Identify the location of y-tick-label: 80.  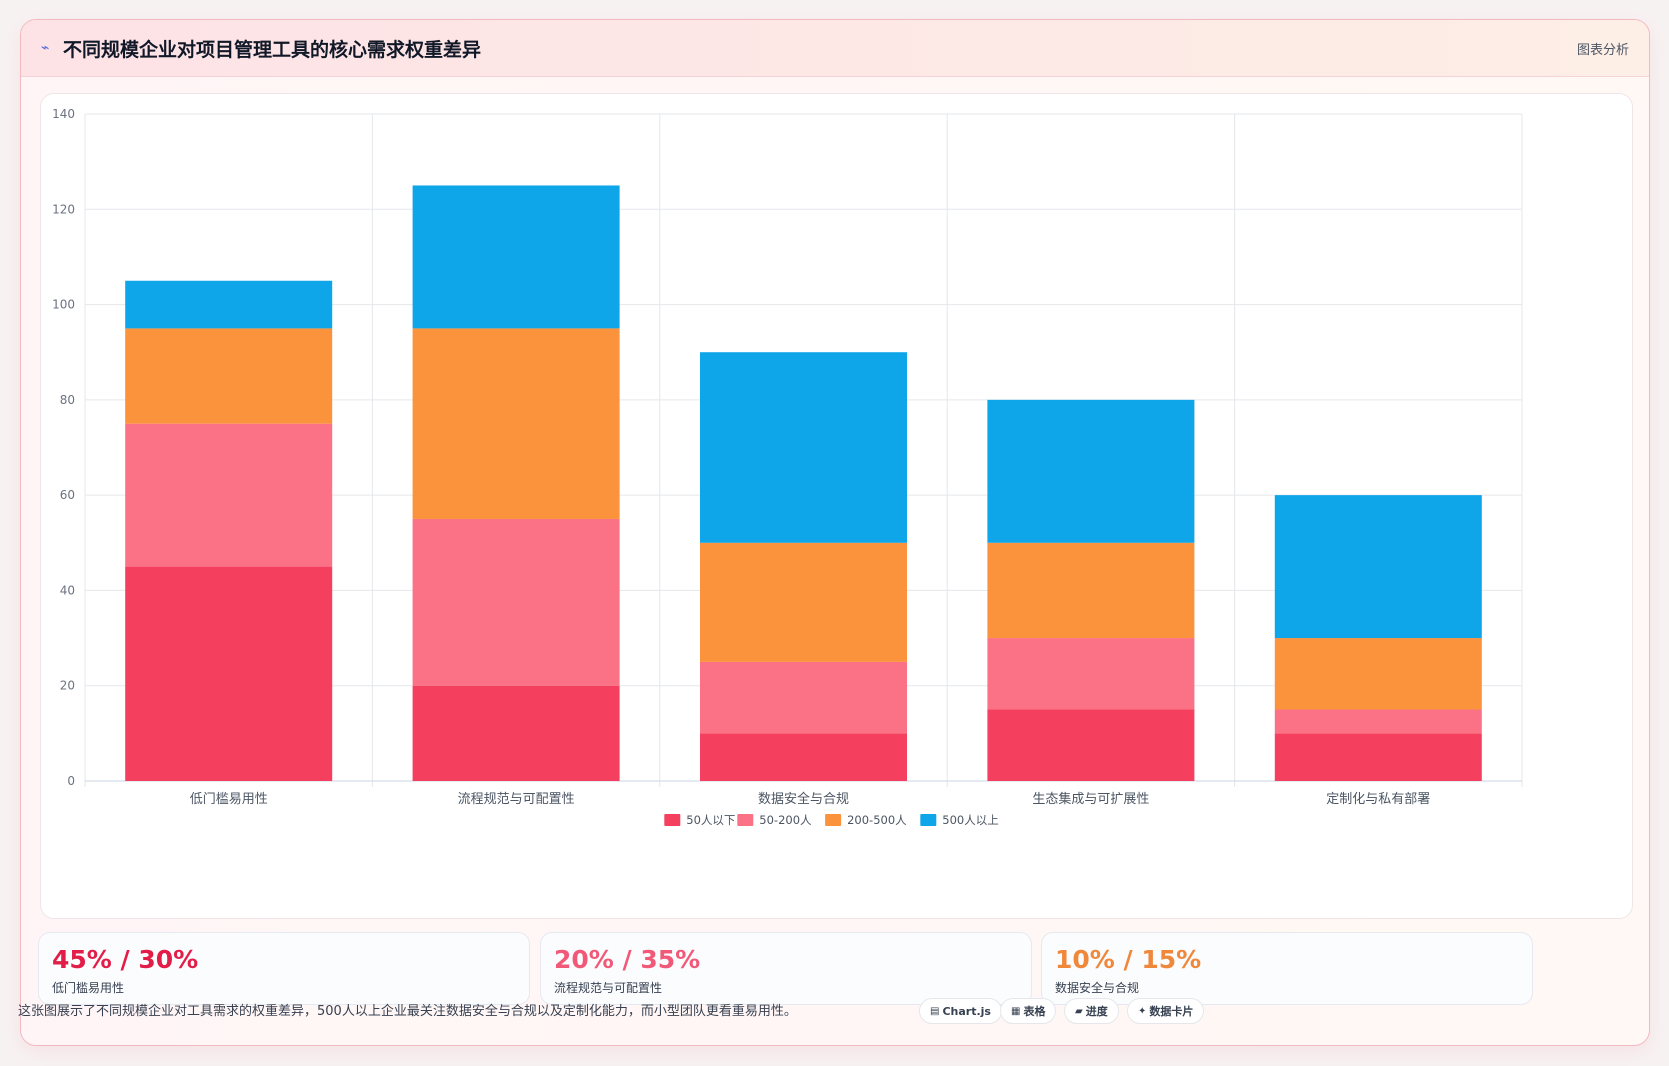
(67, 400).